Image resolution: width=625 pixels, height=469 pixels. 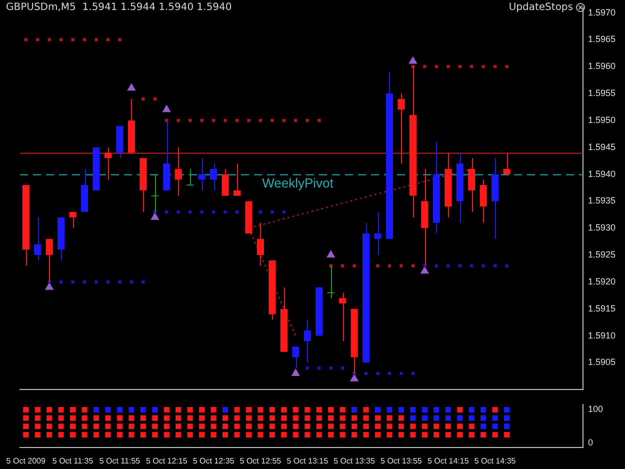 I want to click on annotation: UpdateStops, so click(x=540, y=7).